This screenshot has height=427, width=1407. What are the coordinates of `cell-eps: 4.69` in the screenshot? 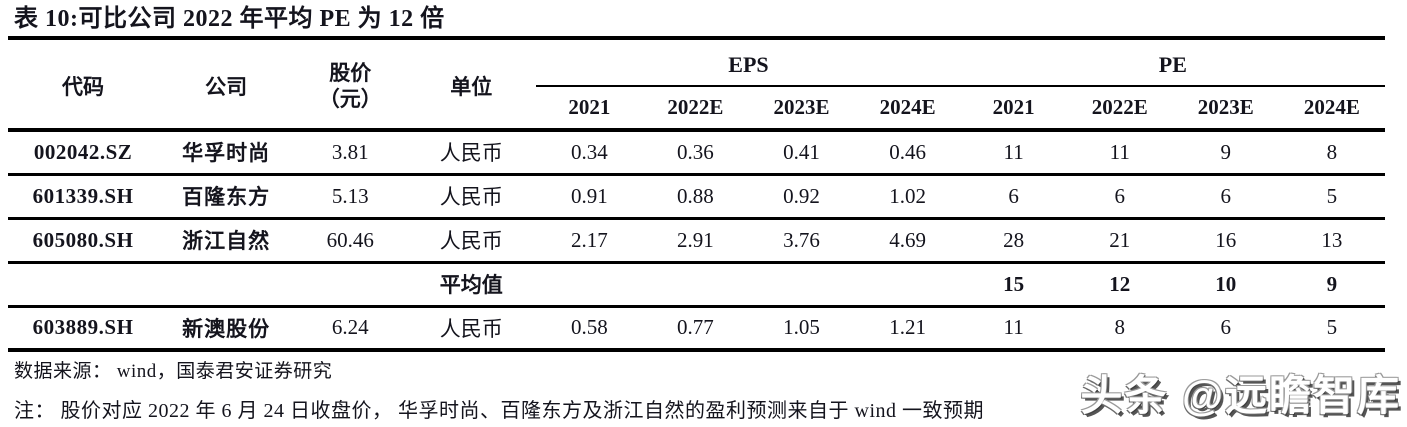 It's located at (907, 239).